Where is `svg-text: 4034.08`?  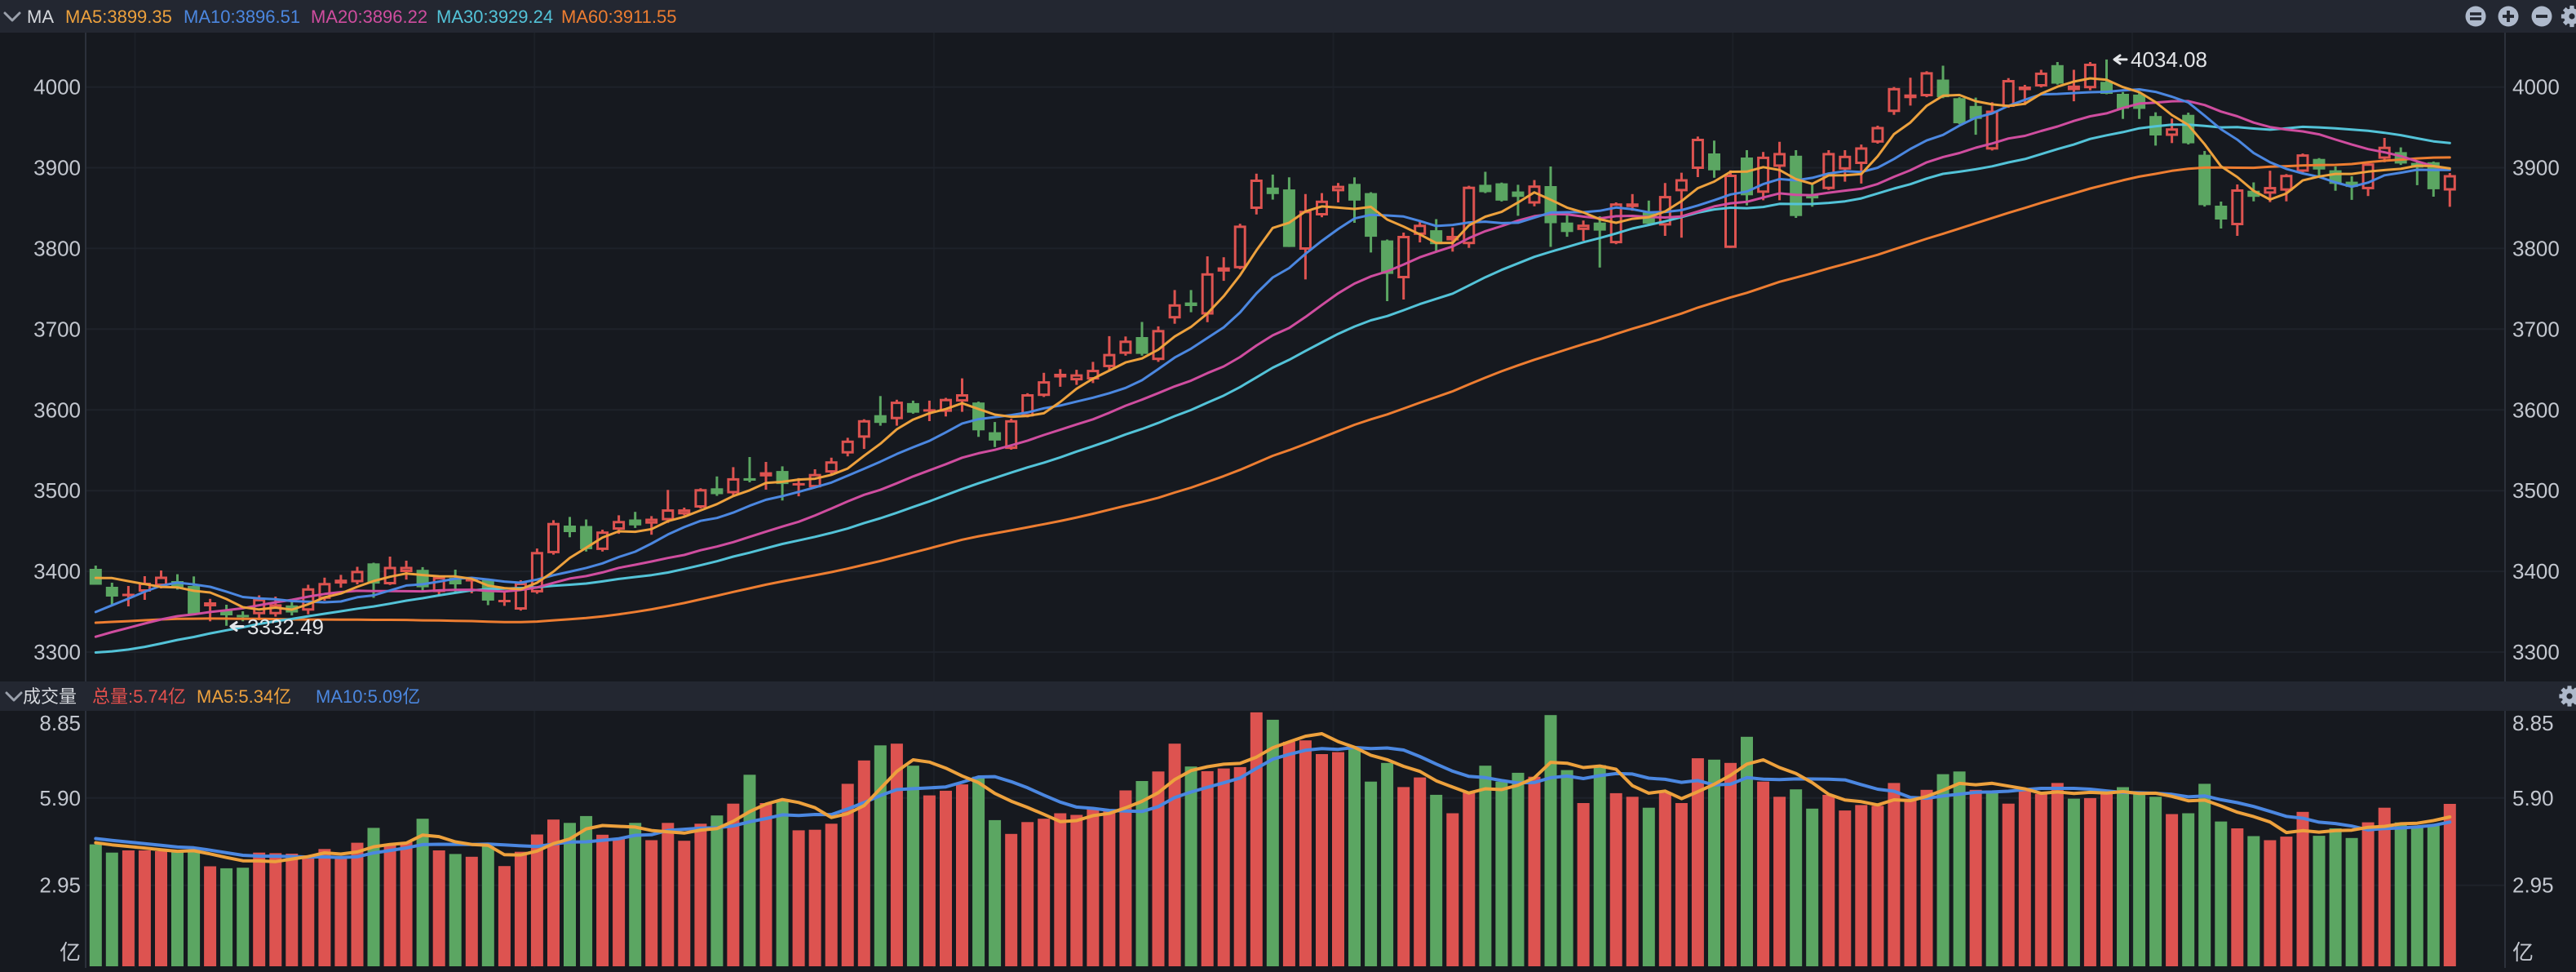 svg-text: 4034.08 is located at coordinates (2169, 59).